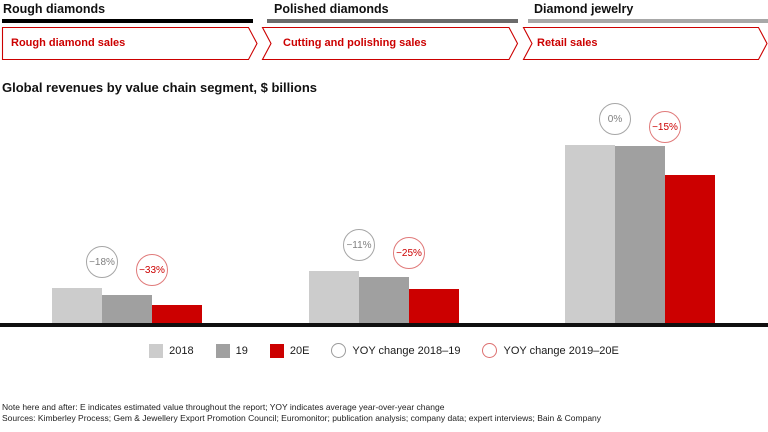 The height and width of the screenshot is (432, 768). I want to click on yoy-badge-red-group3: −15%, so click(665, 127).